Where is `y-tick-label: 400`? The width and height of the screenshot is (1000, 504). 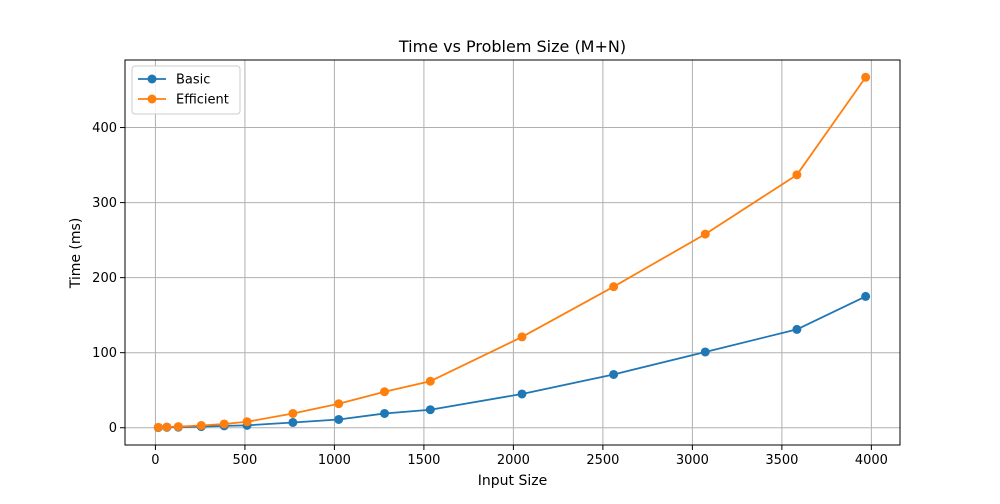 y-tick-label: 400 is located at coordinates (104, 128).